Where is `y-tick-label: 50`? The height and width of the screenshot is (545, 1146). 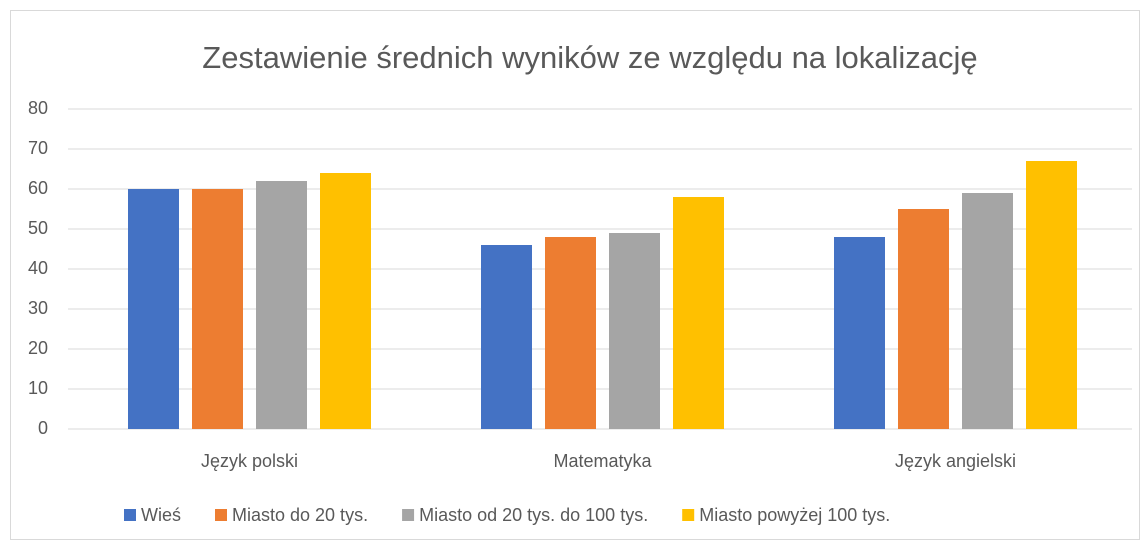
y-tick-label: 50 is located at coordinates (38, 228).